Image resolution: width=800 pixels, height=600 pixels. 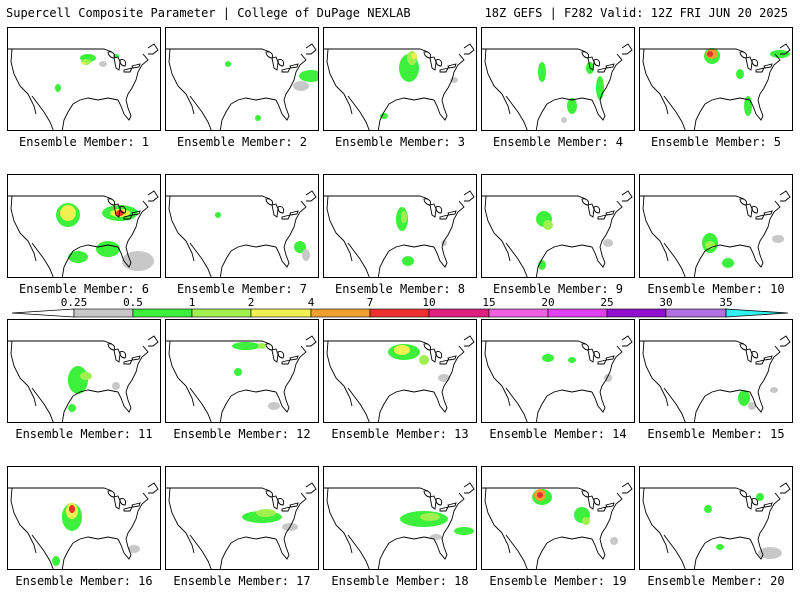 What do you see at coordinates (400, 307) in the screenshot?
I see `color-scale-legend: 0.25 0.5 1 2 4 7 10 15 20 25 30 35` at bounding box center [400, 307].